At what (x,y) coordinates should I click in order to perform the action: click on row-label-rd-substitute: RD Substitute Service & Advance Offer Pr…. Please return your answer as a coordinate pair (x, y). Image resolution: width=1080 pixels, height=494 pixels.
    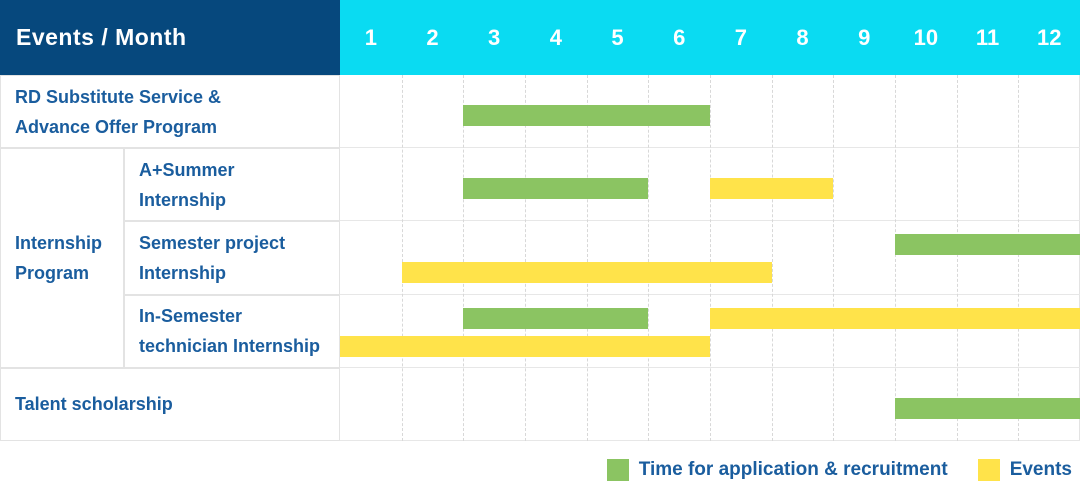
    Looking at the image, I should click on (170, 112).